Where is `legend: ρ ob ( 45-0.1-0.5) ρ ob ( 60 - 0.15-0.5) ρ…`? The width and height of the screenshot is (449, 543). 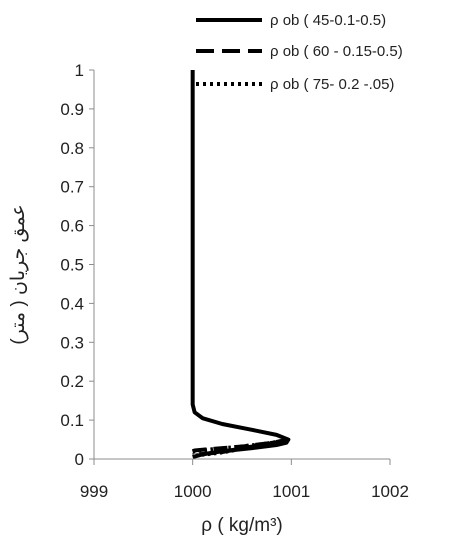
legend: ρ ob ( 45-0.1-0.5) ρ ob ( 60 - 0.15-0.5) ρ… is located at coordinates (299, 52).